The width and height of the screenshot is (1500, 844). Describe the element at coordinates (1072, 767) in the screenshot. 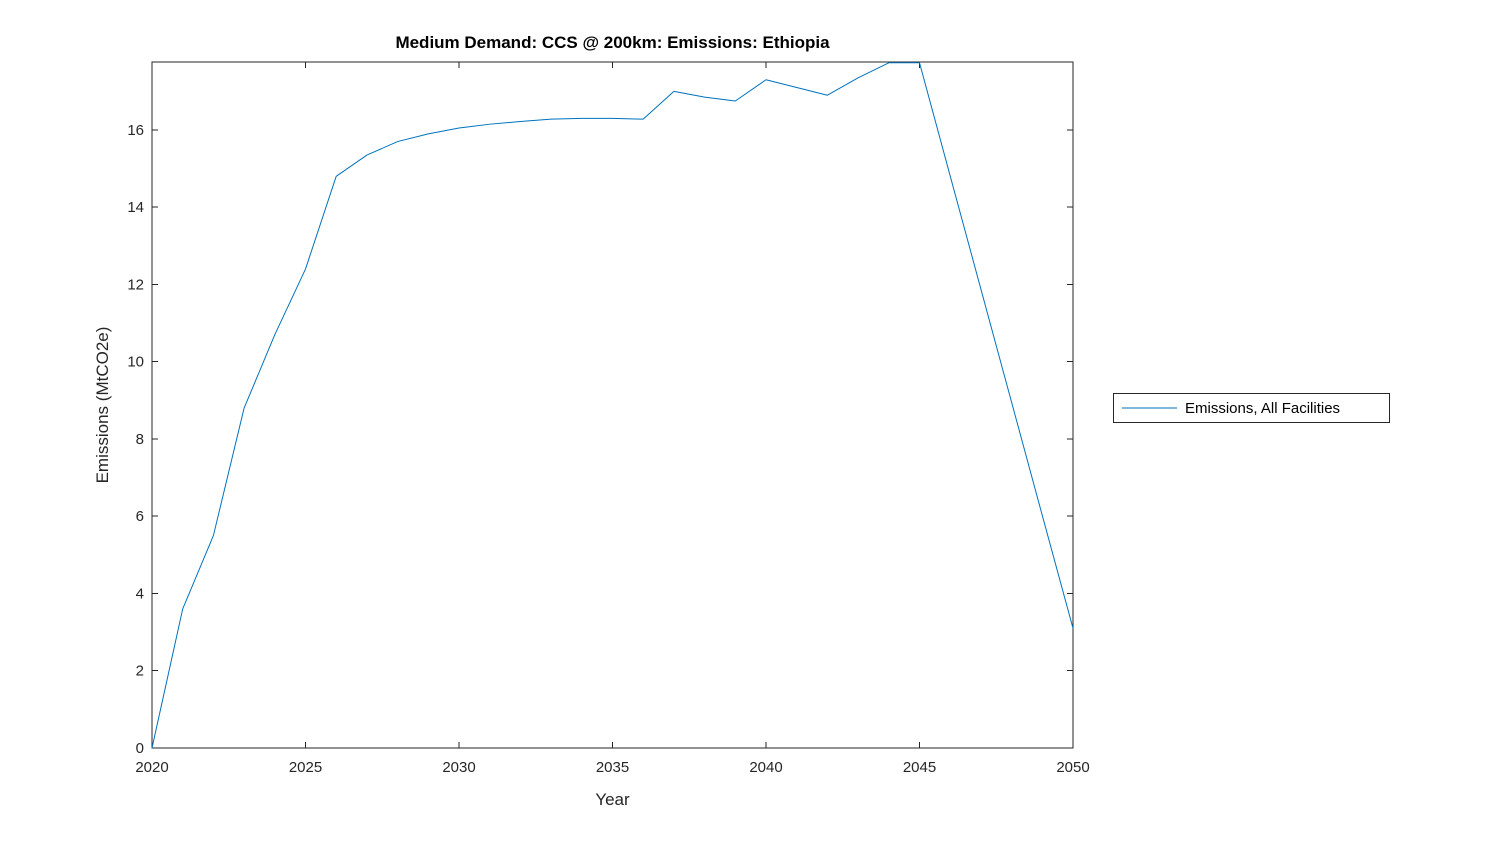

I see `x-tick-label: 2050` at that location.